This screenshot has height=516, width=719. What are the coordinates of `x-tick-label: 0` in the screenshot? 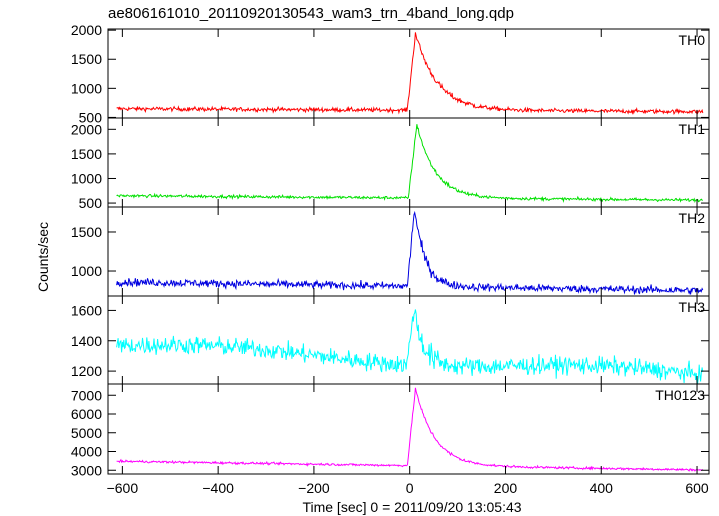 It's located at (410, 488).